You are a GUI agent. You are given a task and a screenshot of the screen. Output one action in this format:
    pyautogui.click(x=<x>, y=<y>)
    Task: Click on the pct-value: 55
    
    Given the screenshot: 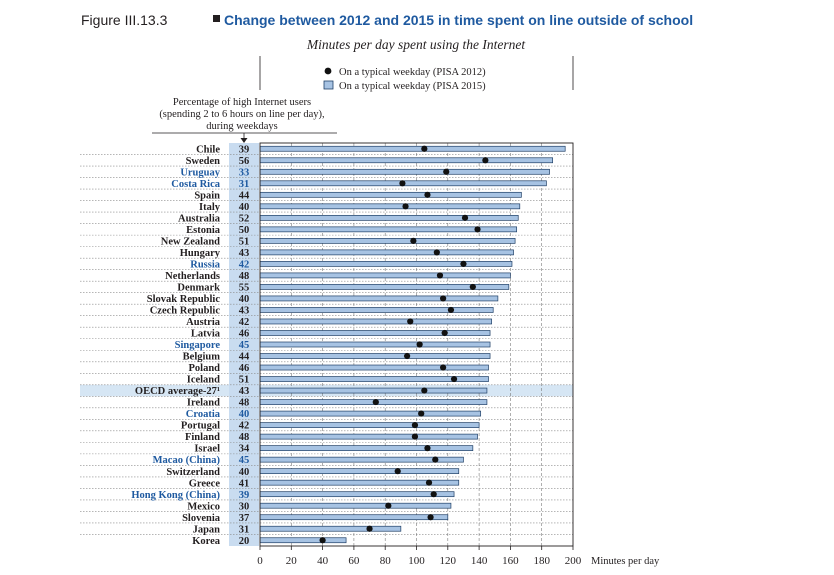 What is the action you would take?
    pyautogui.click(x=244, y=288)
    